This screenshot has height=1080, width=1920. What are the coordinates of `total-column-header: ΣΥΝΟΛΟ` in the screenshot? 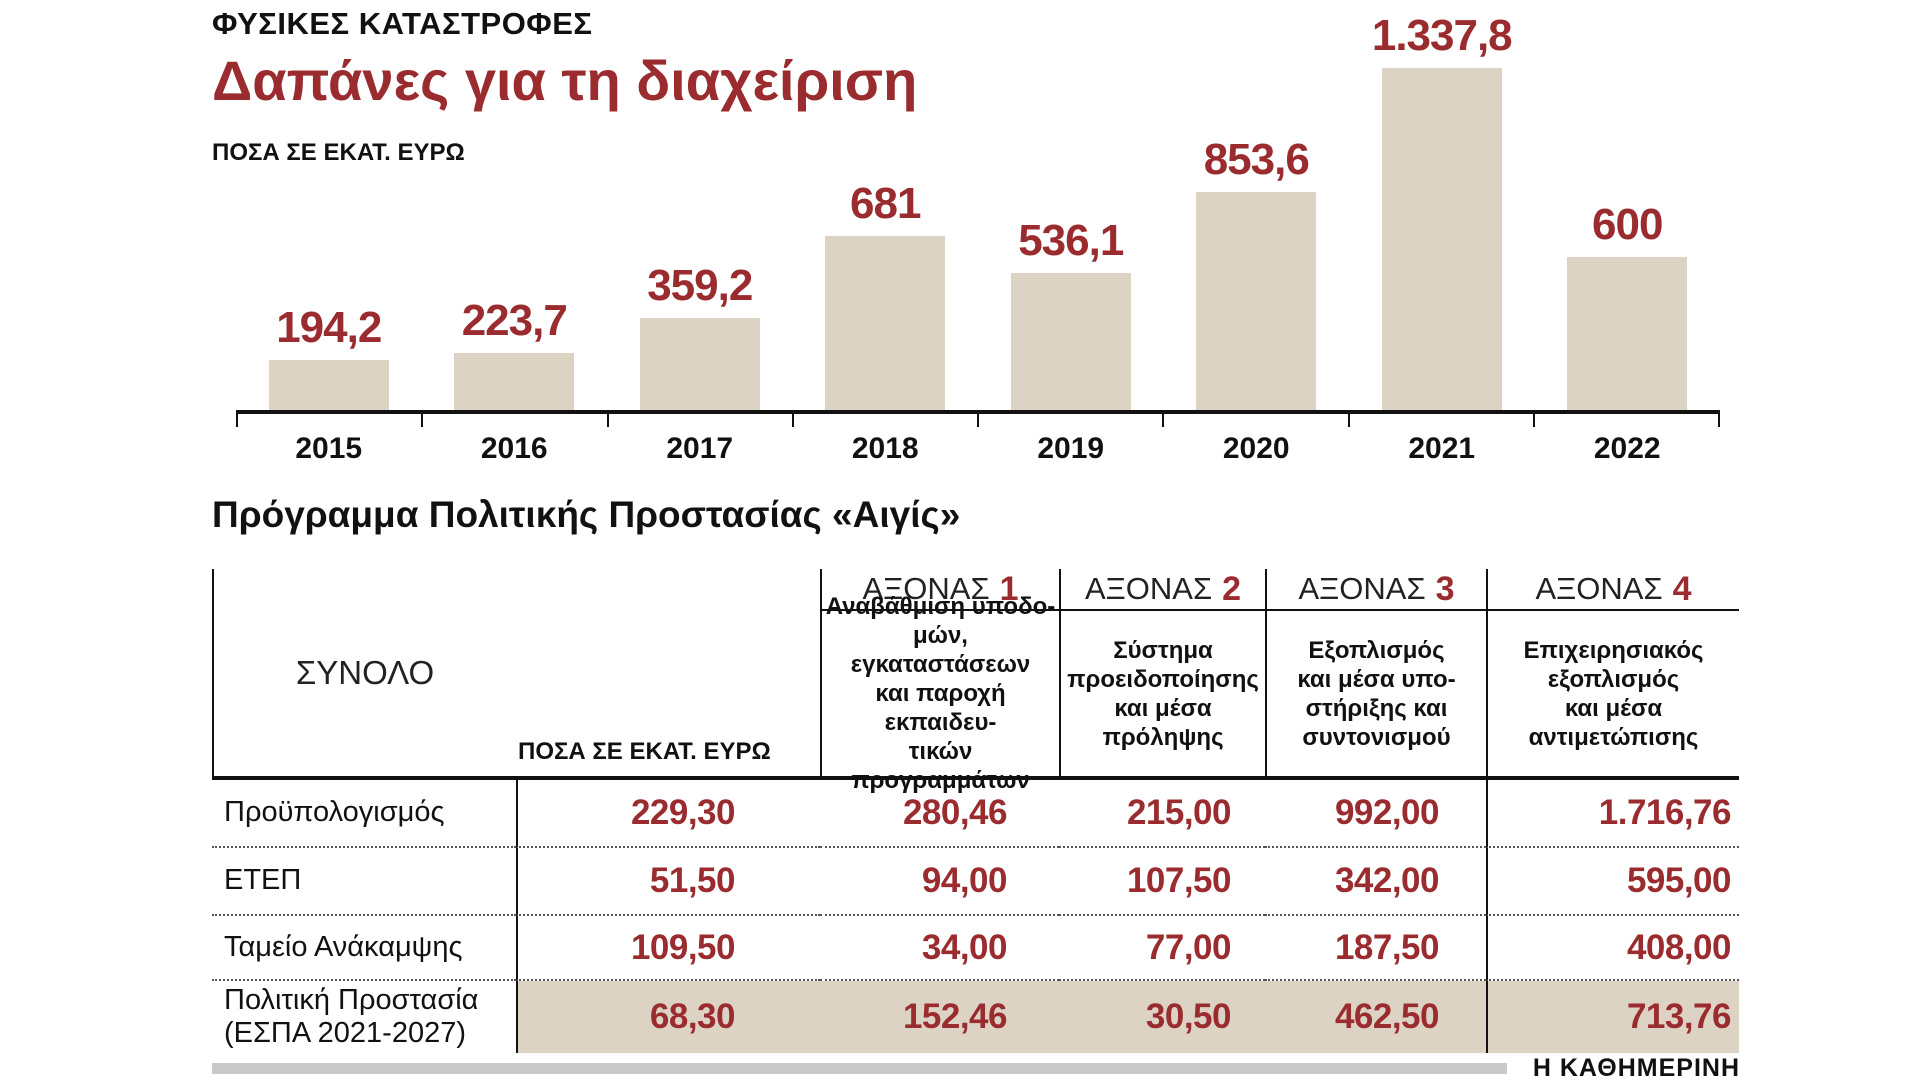 It's located at (364, 674).